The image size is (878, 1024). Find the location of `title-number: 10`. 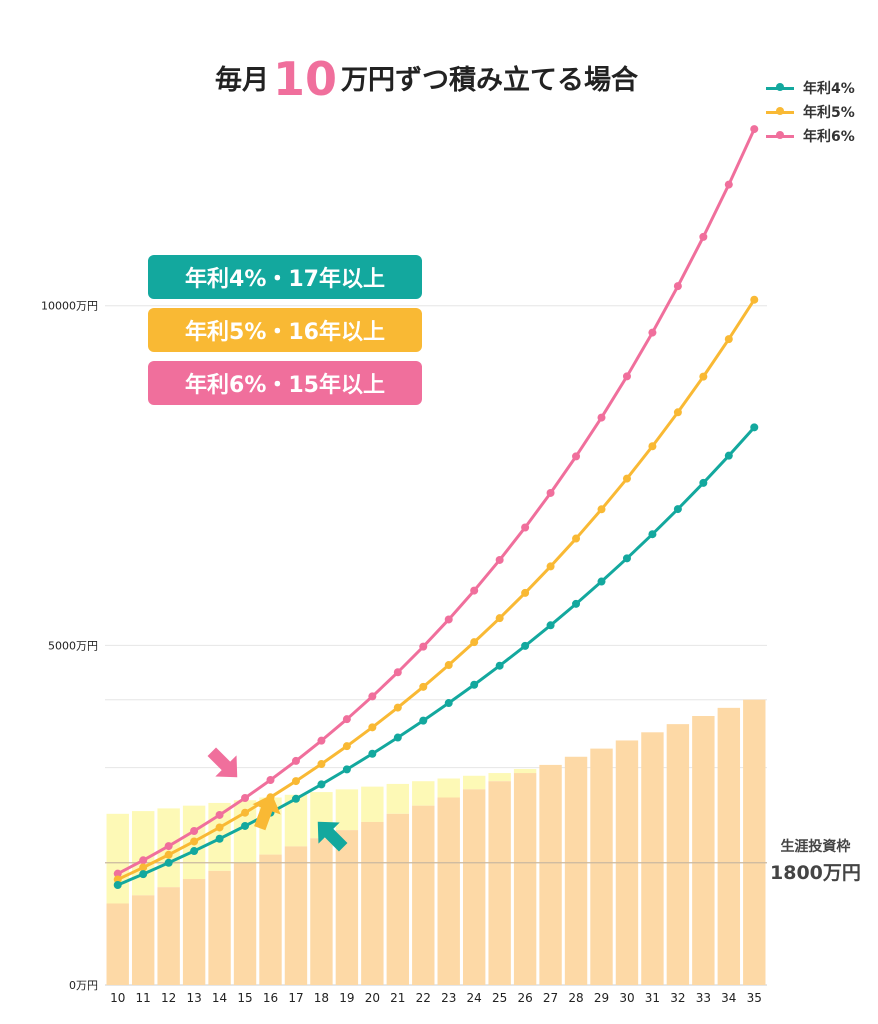

title-number: 10 is located at coordinates (305, 79).